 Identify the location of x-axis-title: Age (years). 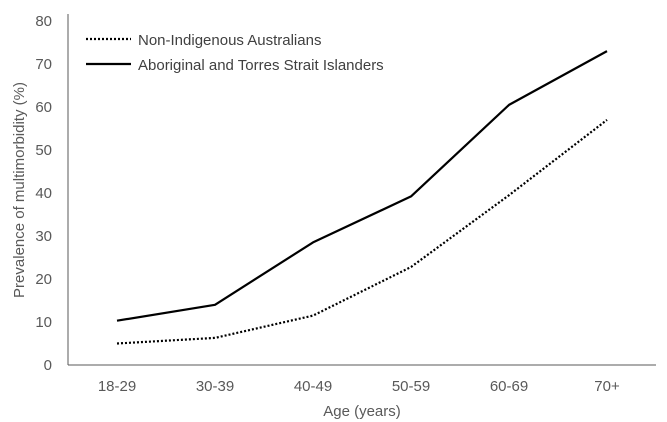
(362, 411).